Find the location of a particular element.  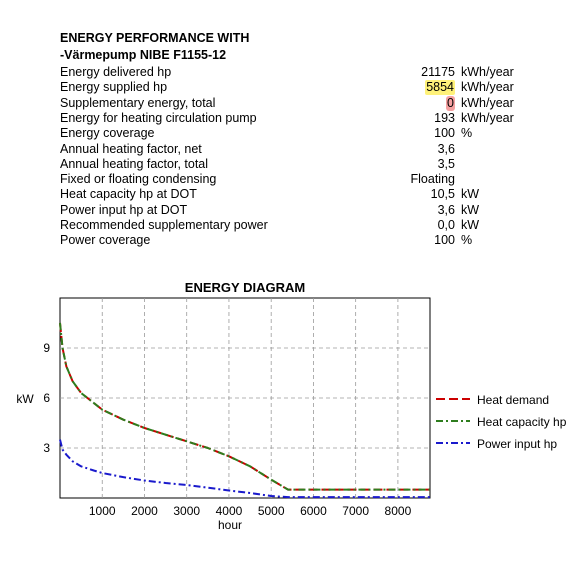

row-value: 10,5 is located at coordinates (442, 194).